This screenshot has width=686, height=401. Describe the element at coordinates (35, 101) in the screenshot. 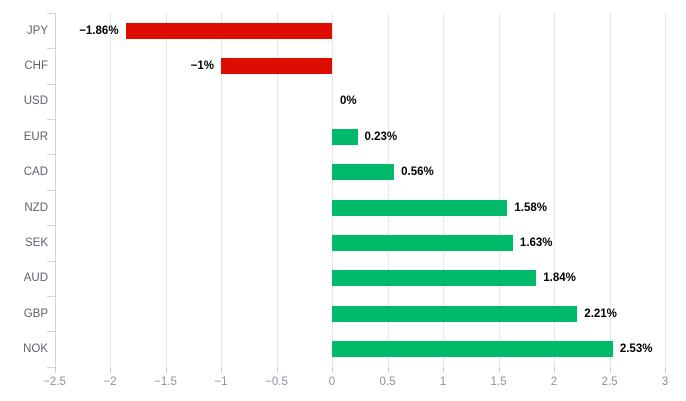

I see `category-label-usd: USD` at that location.